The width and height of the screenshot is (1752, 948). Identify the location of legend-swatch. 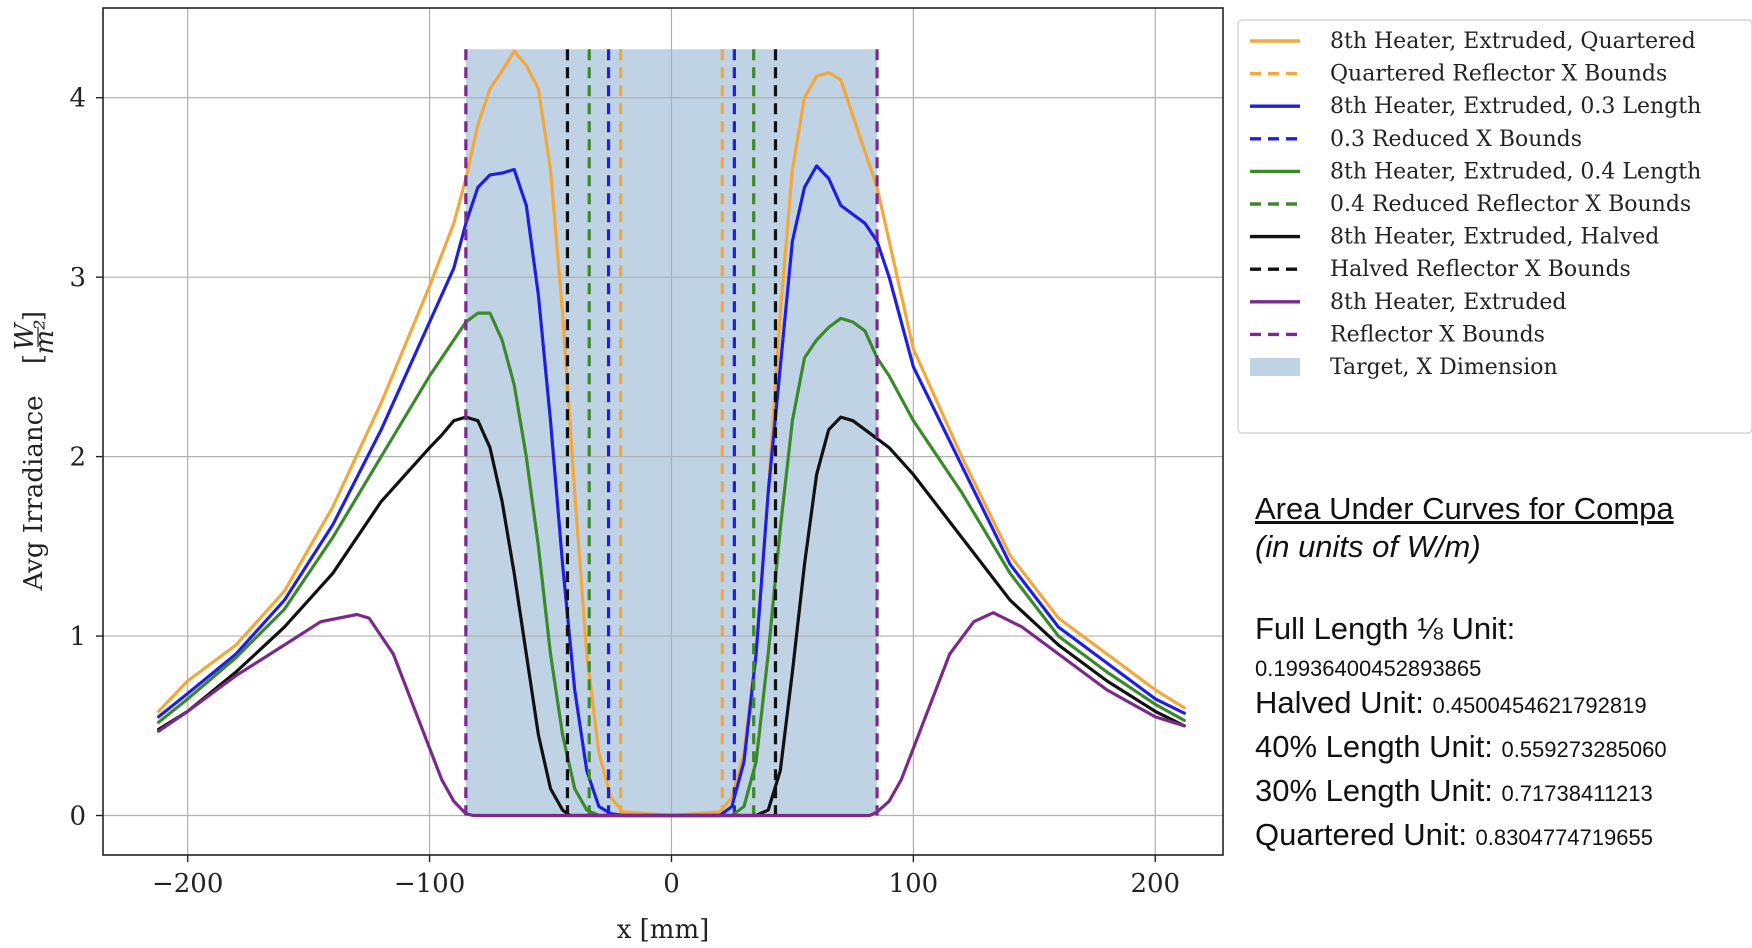
(1275, 367).